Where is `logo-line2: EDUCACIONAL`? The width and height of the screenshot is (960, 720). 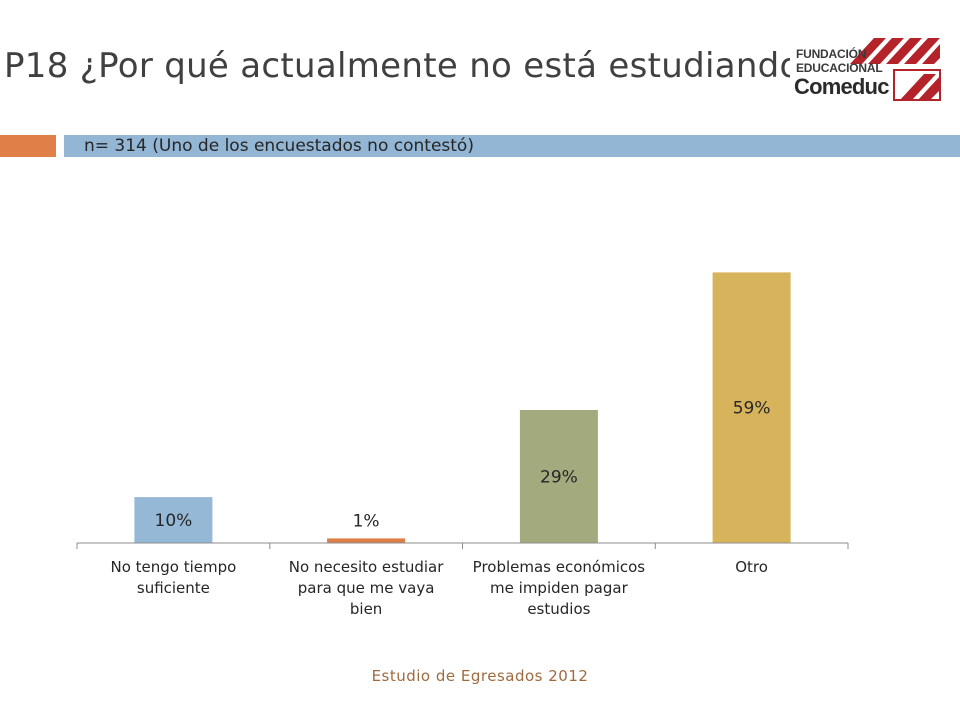 logo-line2: EDUCACIONAL is located at coordinates (839, 68).